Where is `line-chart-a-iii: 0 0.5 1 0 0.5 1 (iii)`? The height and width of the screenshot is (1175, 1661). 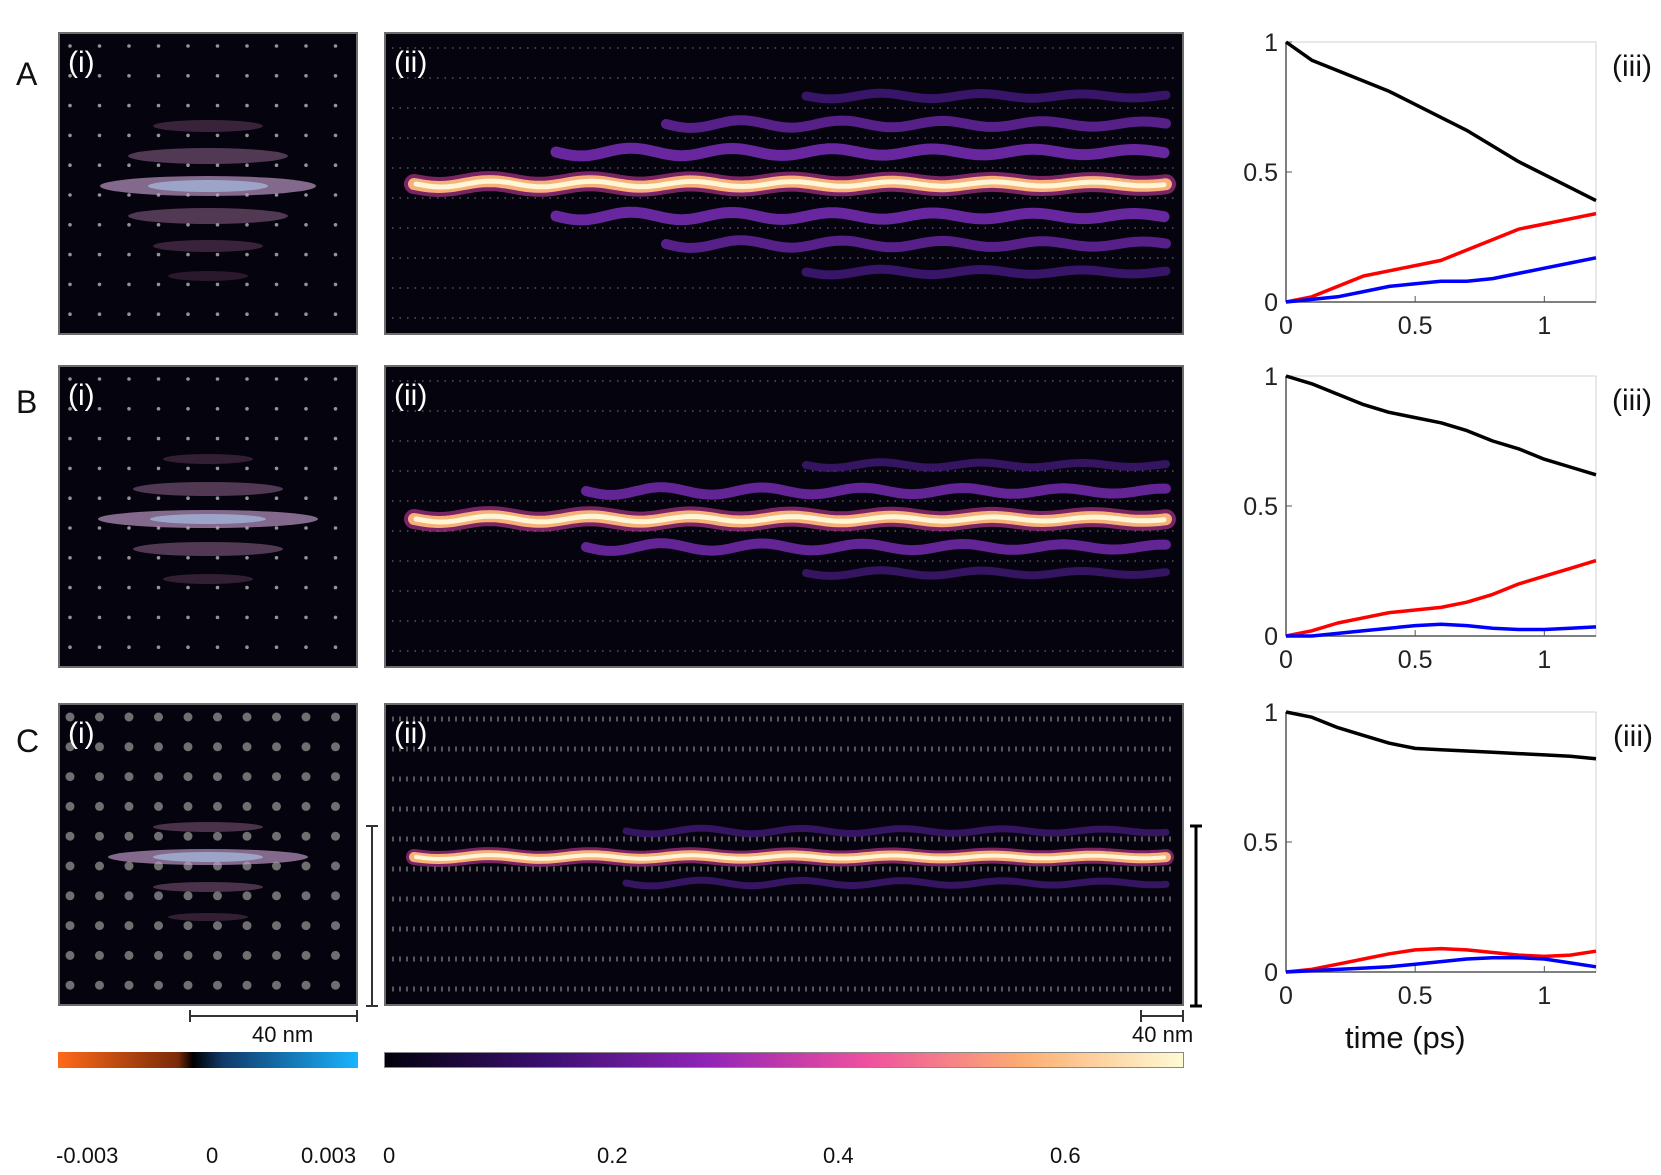 line-chart-a-iii: 0 0.5 1 0 0.5 1 (iii) is located at coordinates (1449, 193).